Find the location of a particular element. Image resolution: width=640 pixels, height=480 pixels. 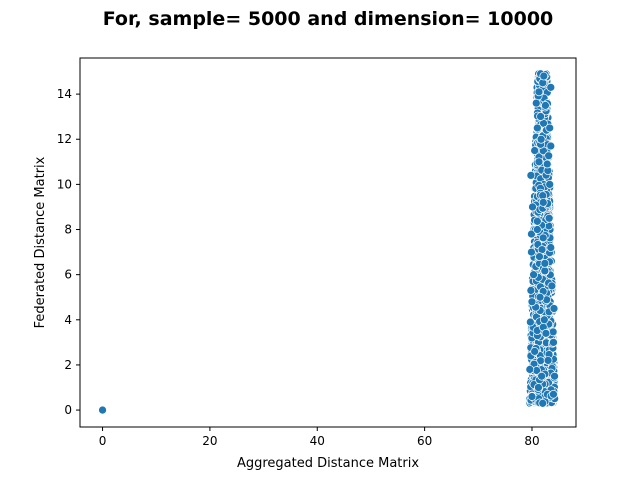

y-tick-label: 10 is located at coordinates (64, 184).